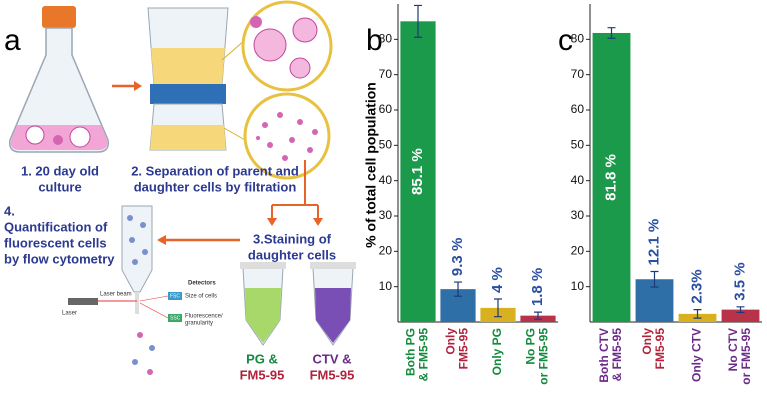 Image resolution: width=767 pixels, height=402 pixels. I want to click on label: Size of cells, so click(201, 297).